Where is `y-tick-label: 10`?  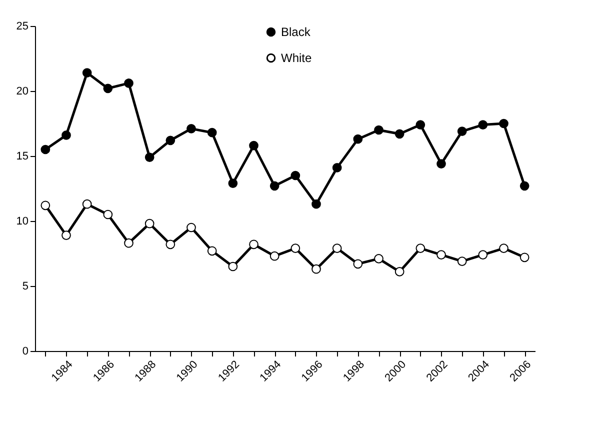 y-tick-label: 10 is located at coordinates (22, 222).